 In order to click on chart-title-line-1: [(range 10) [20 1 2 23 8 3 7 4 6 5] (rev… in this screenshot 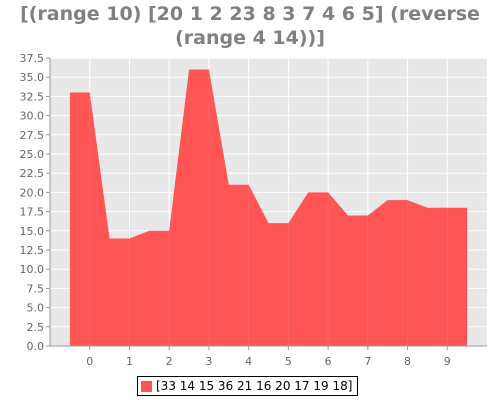, I will do `click(250, 14)`.